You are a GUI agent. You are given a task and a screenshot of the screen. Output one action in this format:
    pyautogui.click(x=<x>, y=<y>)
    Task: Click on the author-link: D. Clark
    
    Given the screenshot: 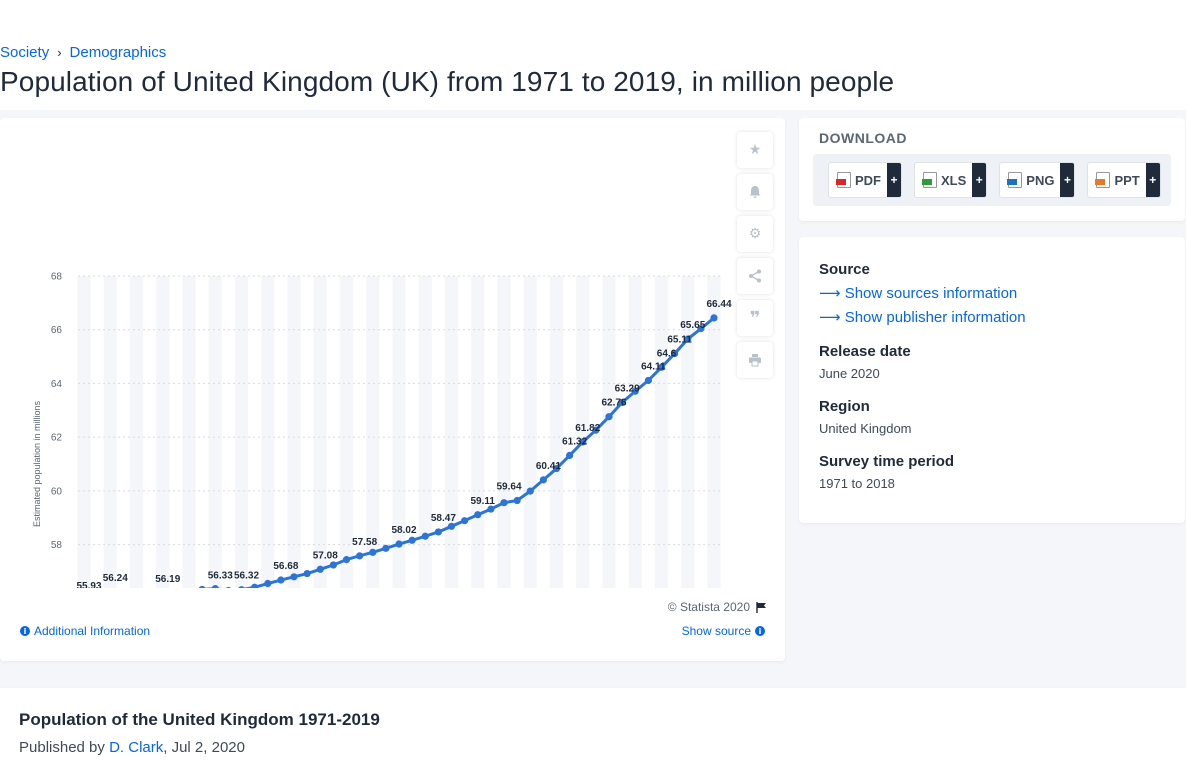 What is the action you would take?
    pyautogui.click(x=136, y=747)
    